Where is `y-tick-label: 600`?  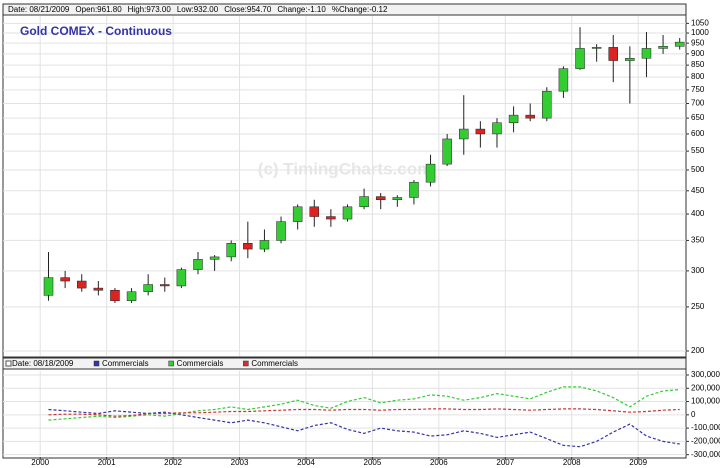
y-tick-label: 600 is located at coordinates (698, 133).